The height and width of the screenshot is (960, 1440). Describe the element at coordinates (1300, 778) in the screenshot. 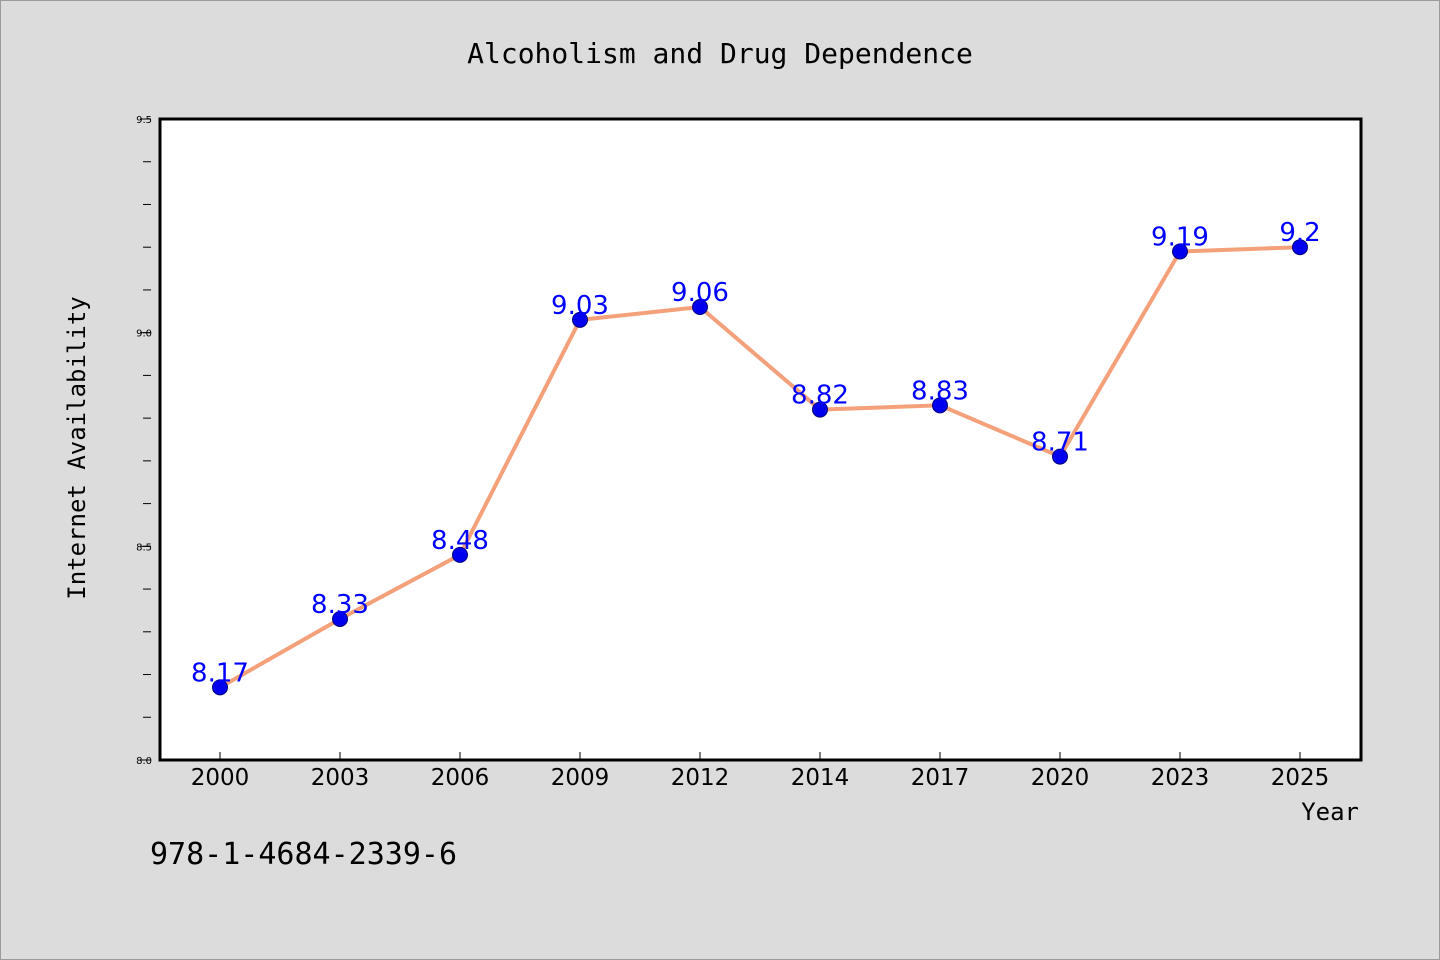

I see `x-tick-label: 2025` at that location.